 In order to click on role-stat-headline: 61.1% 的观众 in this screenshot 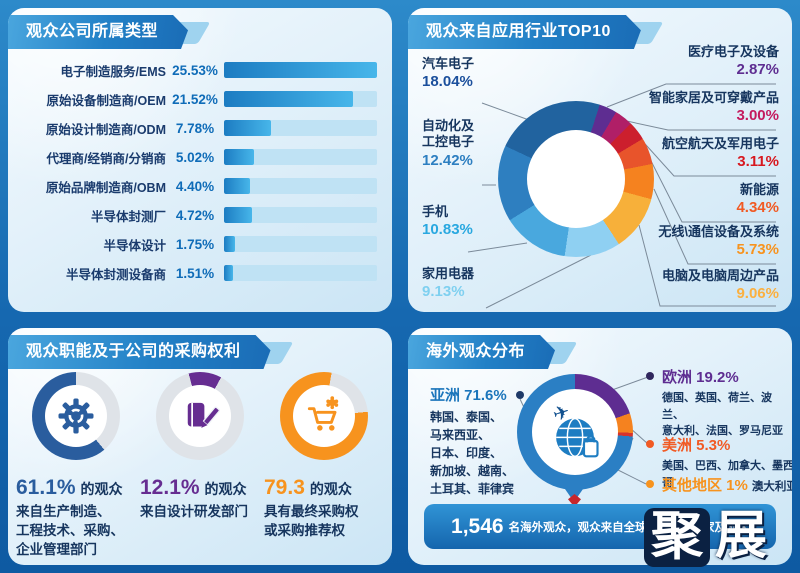, I will do `click(76, 488)`.